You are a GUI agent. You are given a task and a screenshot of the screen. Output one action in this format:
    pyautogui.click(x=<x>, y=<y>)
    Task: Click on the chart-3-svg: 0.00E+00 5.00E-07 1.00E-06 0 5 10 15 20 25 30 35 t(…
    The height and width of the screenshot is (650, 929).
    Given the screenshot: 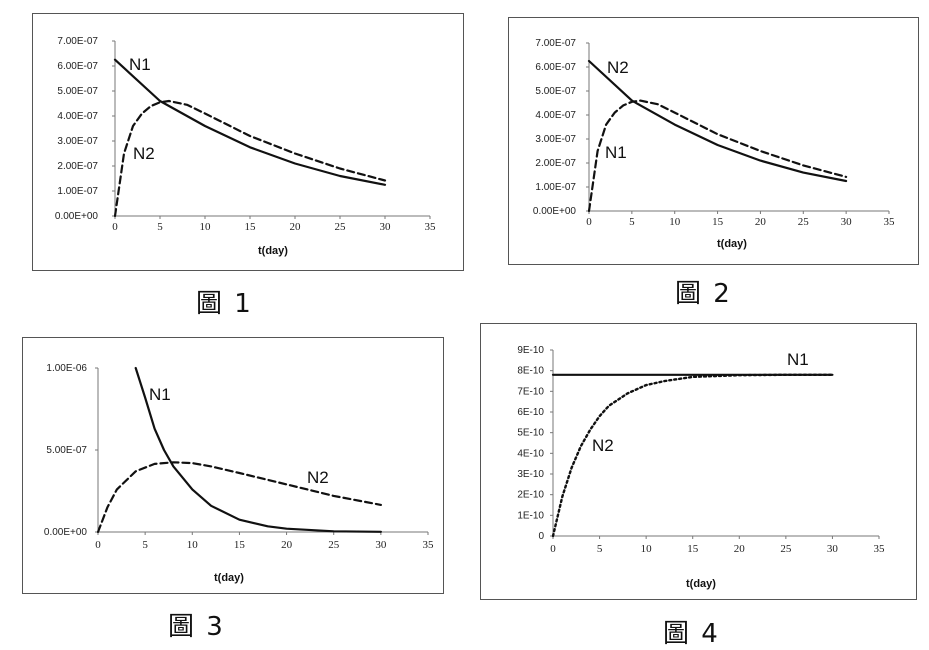 What is the action you would take?
    pyautogui.click(x=239, y=473)
    